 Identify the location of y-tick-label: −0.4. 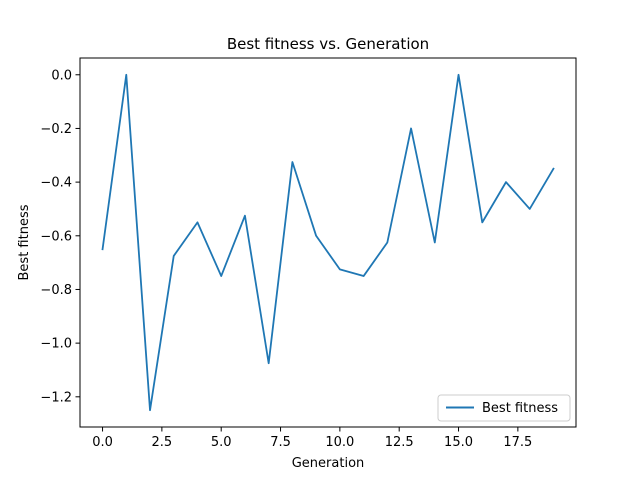
(56, 183).